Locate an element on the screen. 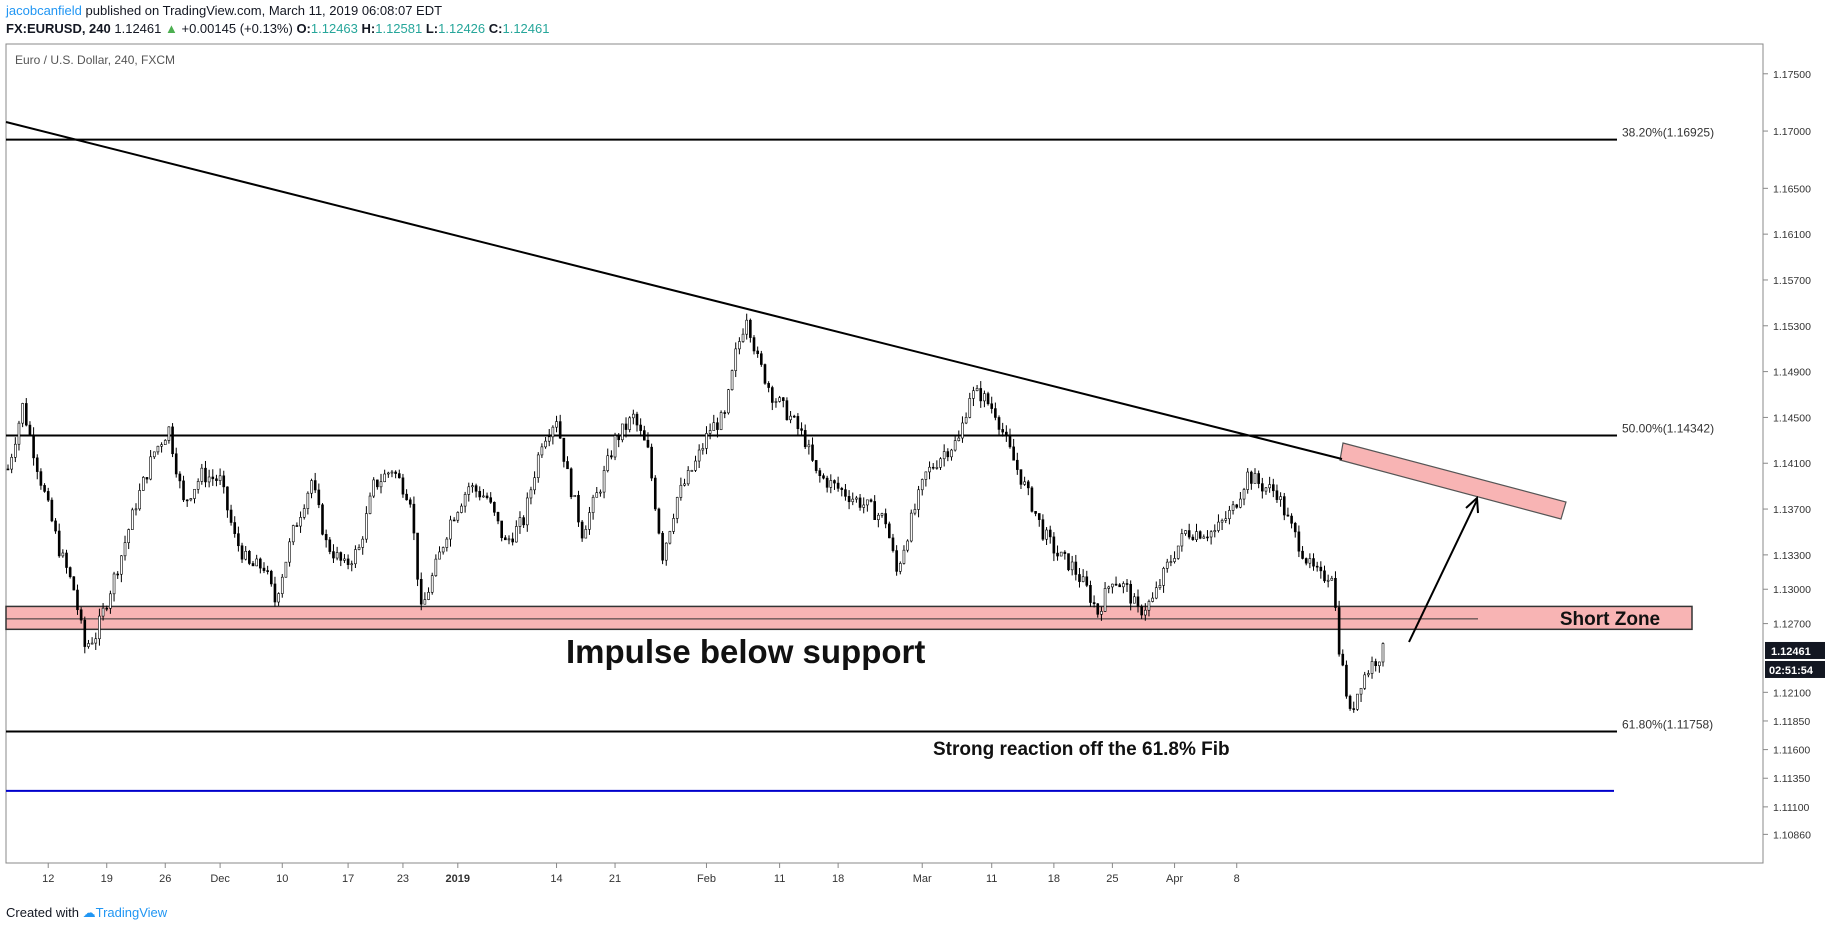 The height and width of the screenshot is (930, 1828). up-triangle-icon: ▲ is located at coordinates (171, 28).